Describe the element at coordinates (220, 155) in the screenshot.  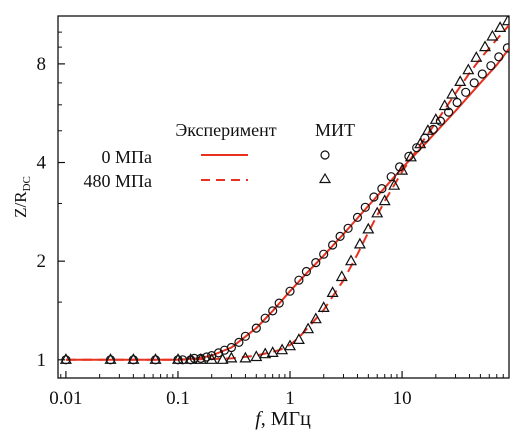
I see `legend: Эксперимент МИТ 0 МПа 480 МПа` at that location.